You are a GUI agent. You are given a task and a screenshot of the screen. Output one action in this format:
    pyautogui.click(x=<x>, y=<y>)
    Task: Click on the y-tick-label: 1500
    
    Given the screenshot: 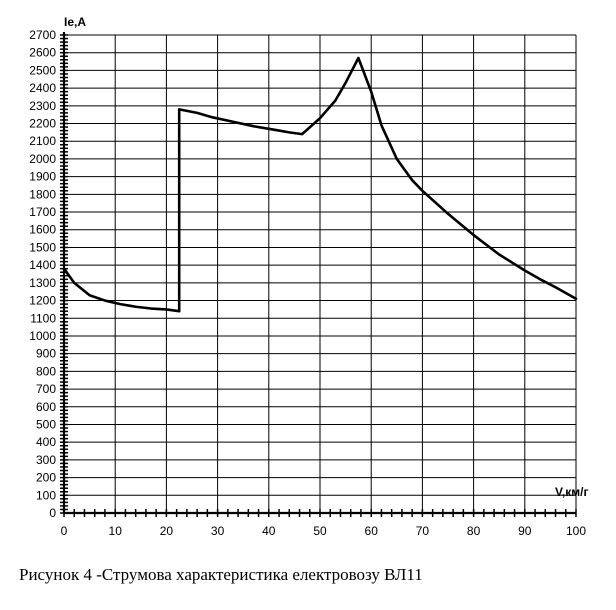 What is the action you would take?
    pyautogui.click(x=42, y=247)
    